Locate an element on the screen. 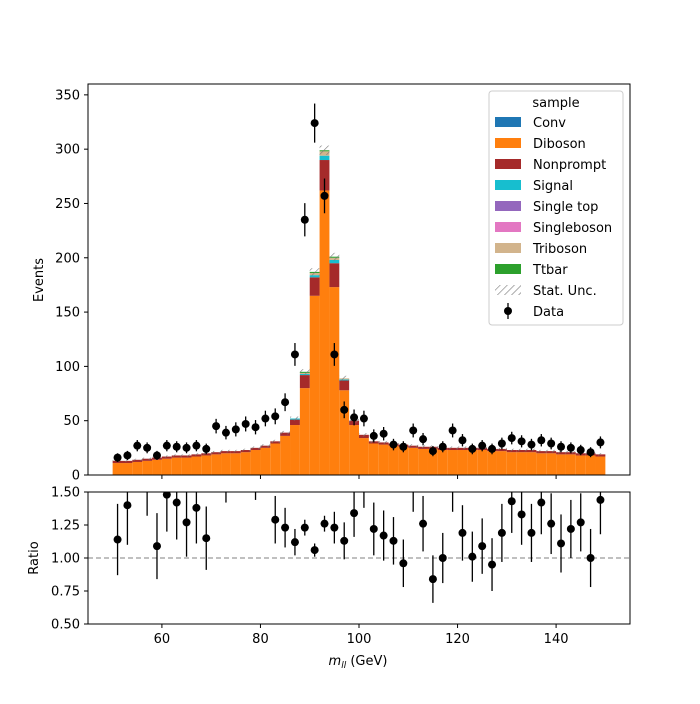 This screenshot has height=704, width=700. ratio-y-tick-label: 0.50 is located at coordinates (65, 625).